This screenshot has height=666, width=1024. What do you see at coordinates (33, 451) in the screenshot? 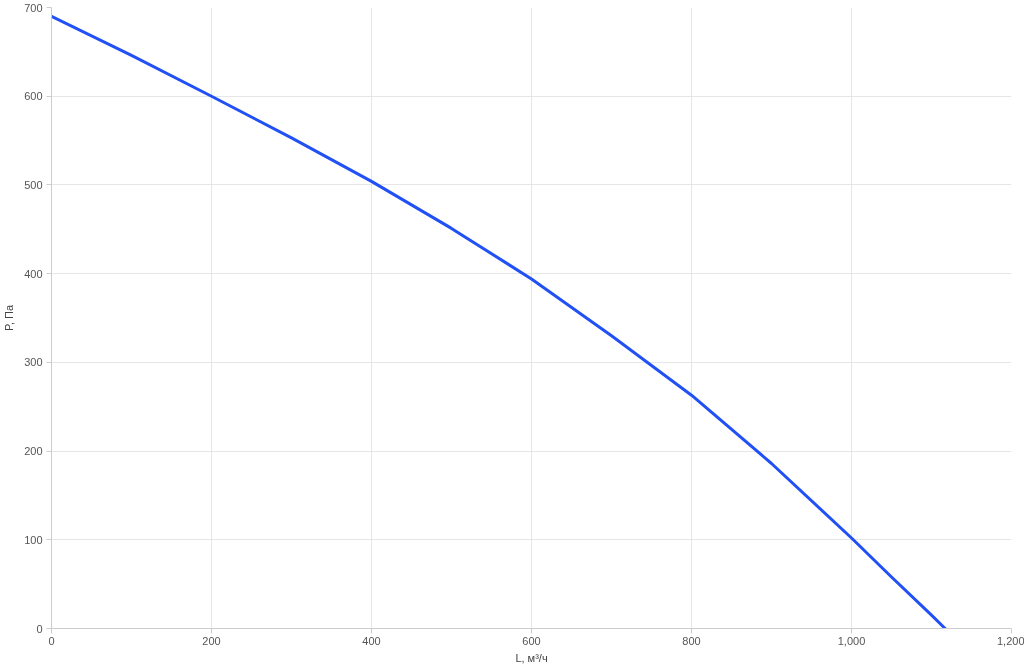
I see `y-tick-label: 200` at bounding box center [33, 451].